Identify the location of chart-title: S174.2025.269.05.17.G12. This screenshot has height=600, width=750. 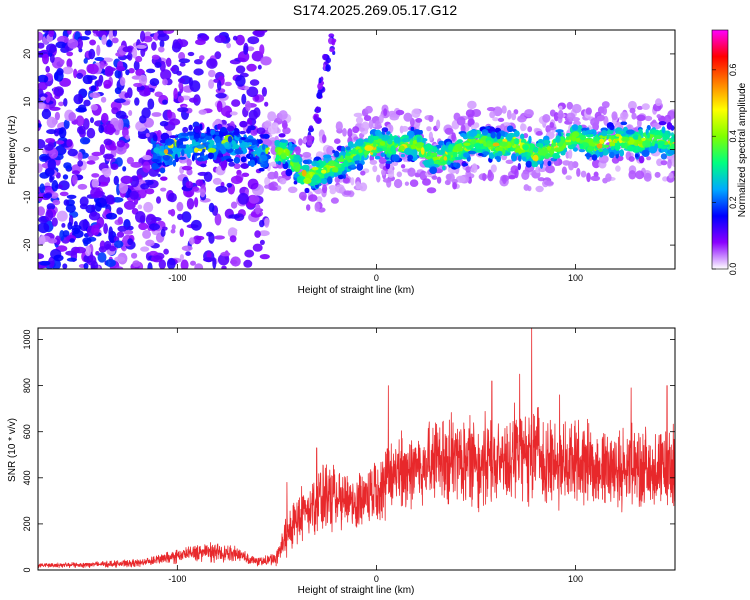
(375, 10).